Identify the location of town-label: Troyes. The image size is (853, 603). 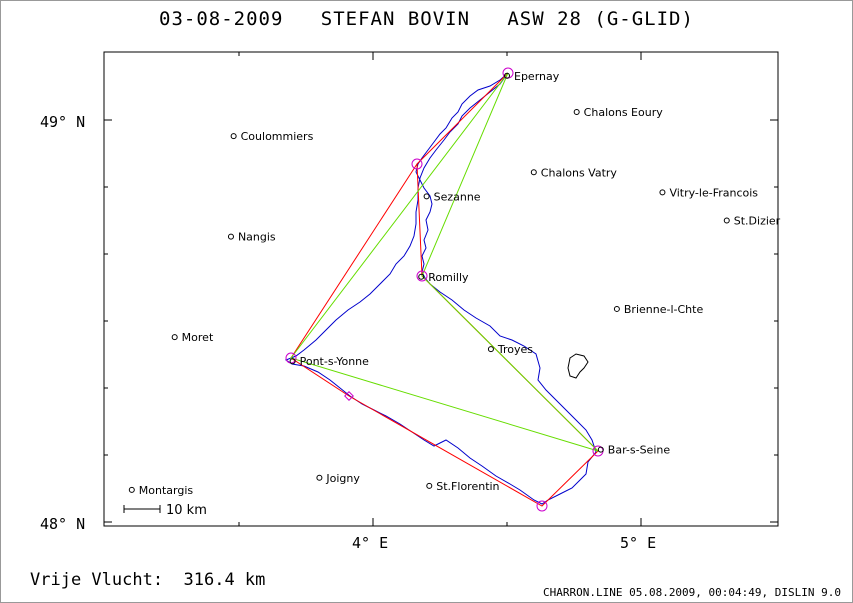
(515, 349).